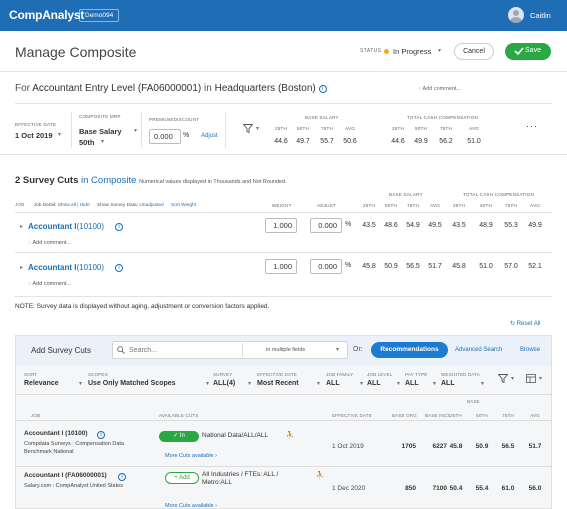 Image resolution: width=567 pixels, height=509 pixels. Describe the element at coordinates (479, 350) in the screenshot. I see `advanced-search-link: Advanced Search` at that location.